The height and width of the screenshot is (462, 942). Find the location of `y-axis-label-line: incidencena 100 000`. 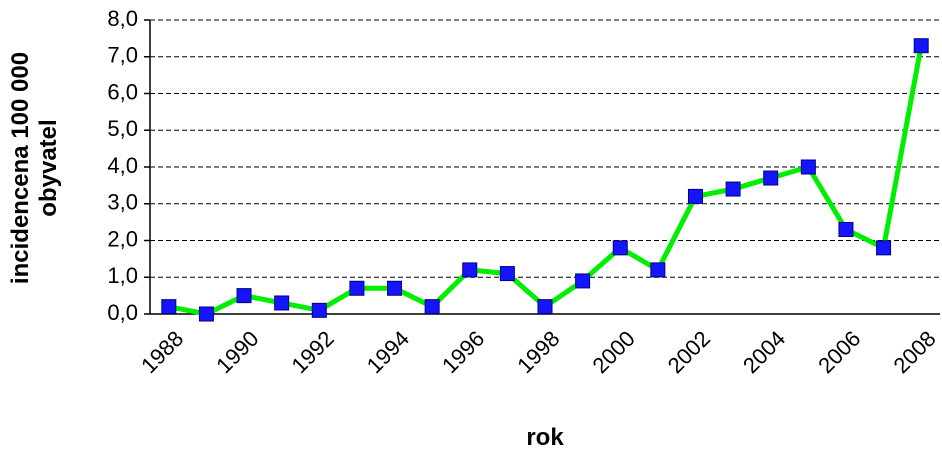

y-axis-label-line: incidencena 100 000 is located at coordinates (20, 168).